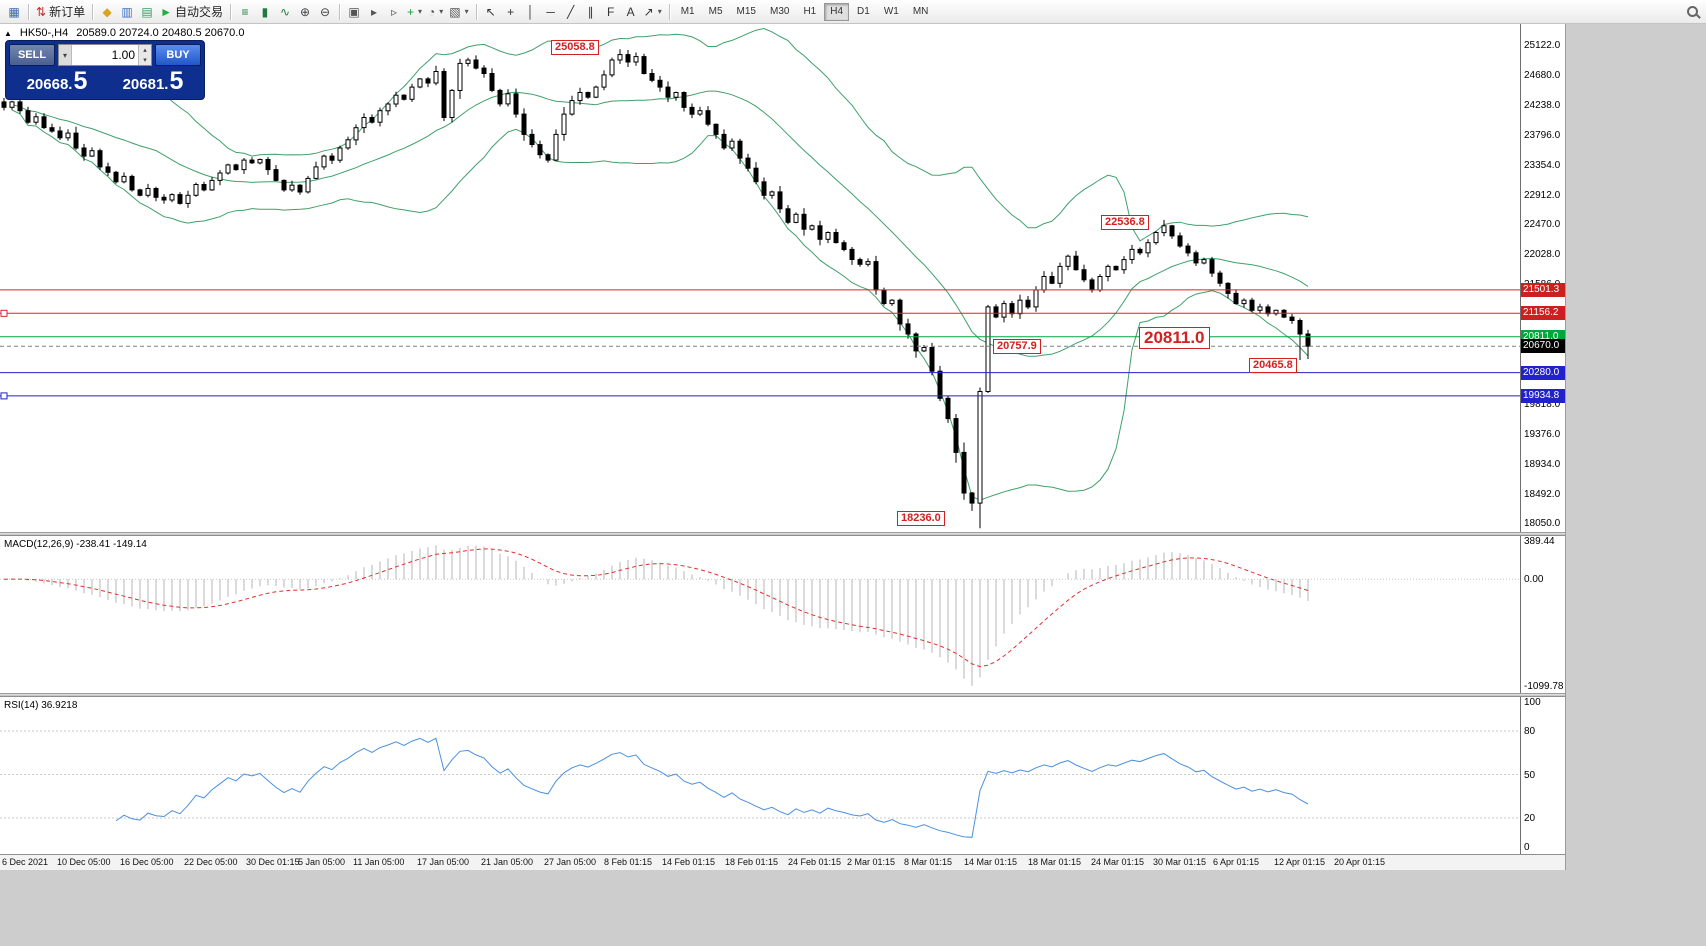 This screenshot has width=1706, height=946. I want to click on sell-price: 20668. 5, so click(57, 80).